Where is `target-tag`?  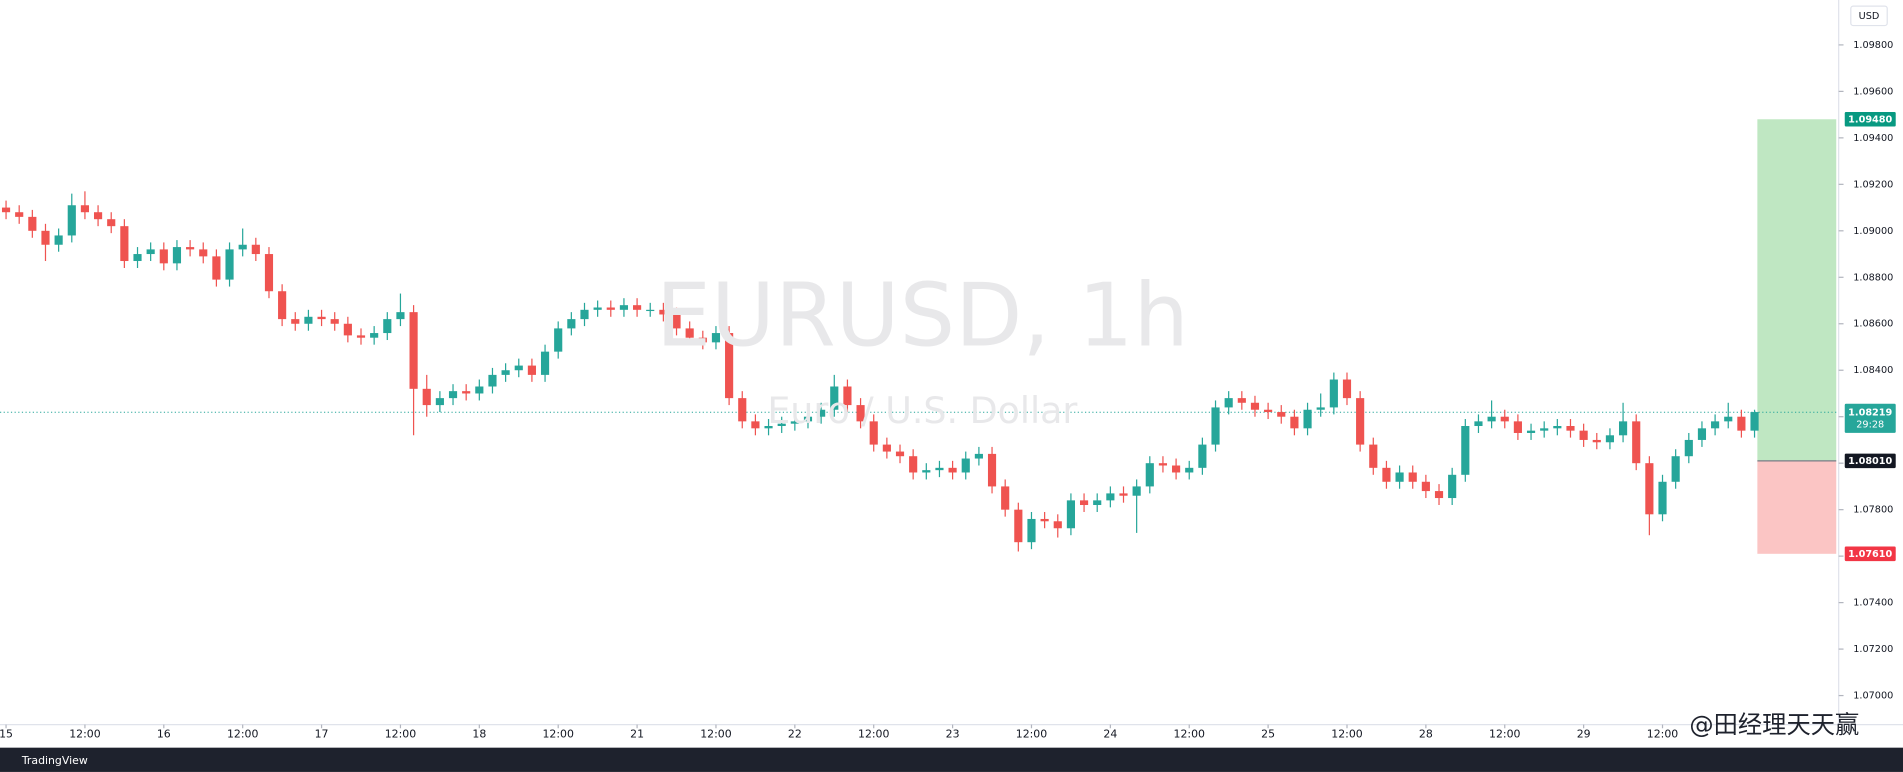 target-tag is located at coordinates (1870, 119).